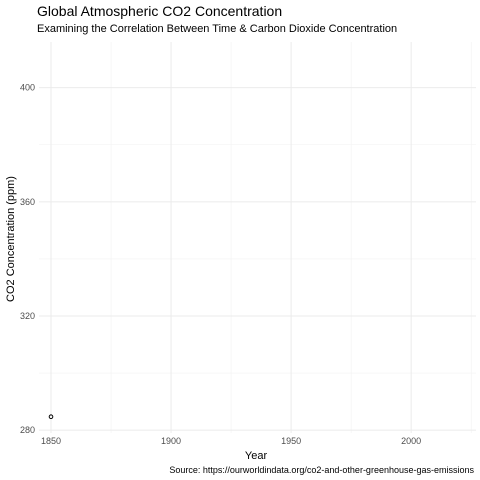 This screenshot has height=480, width=480. What do you see at coordinates (256, 456) in the screenshot?
I see `x-axis-title: Year` at bounding box center [256, 456].